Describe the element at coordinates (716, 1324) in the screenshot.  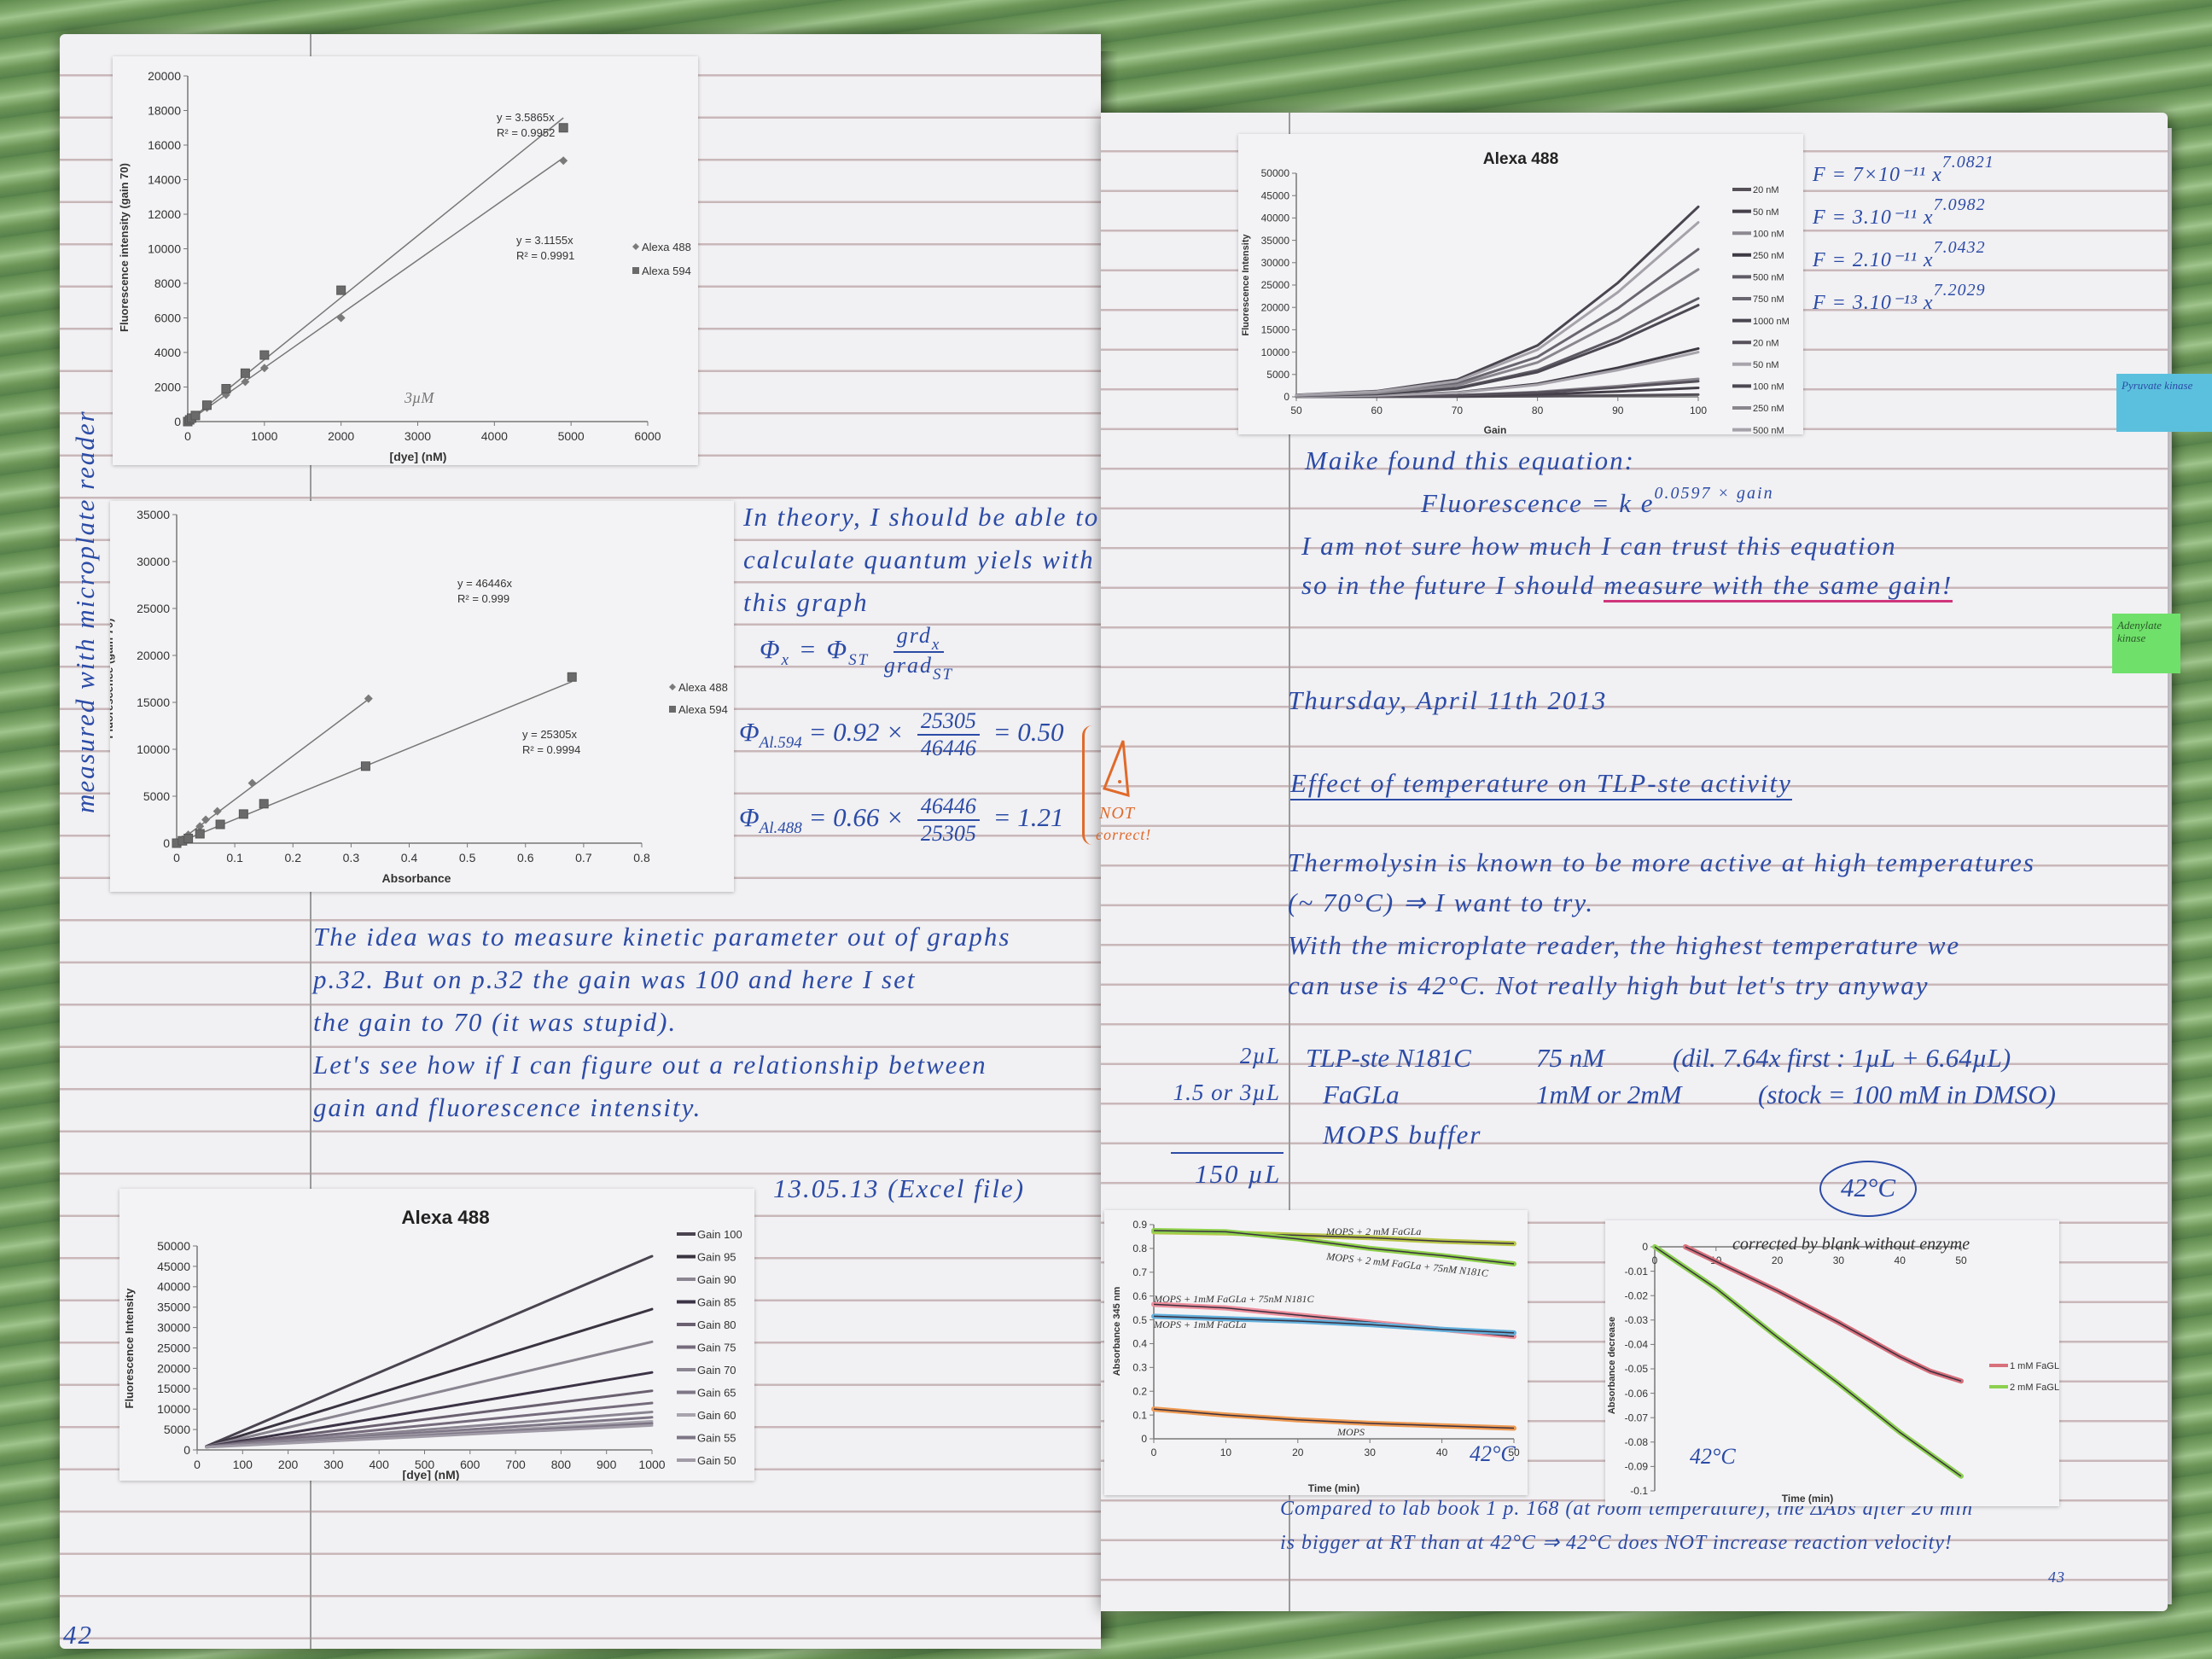
I see `legend-label: Gain 80` at that location.